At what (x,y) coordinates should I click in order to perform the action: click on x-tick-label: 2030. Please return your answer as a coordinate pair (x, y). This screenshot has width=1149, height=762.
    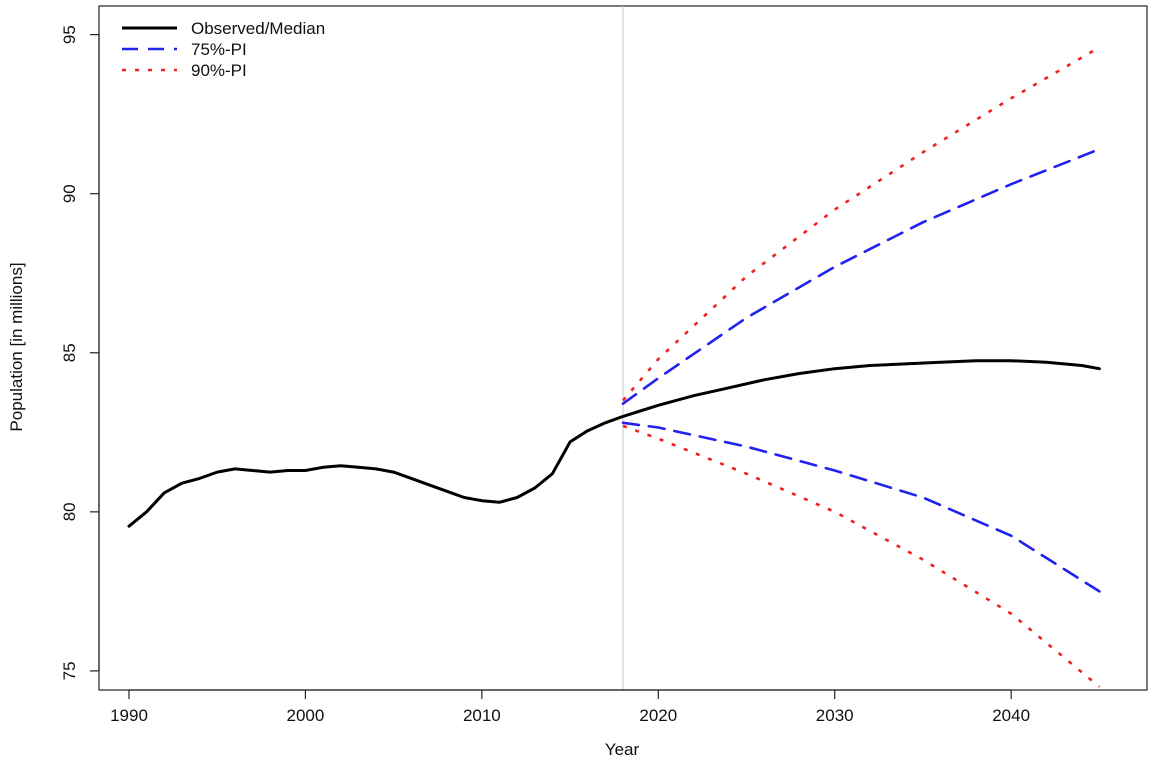
    Looking at the image, I should click on (835, 715).